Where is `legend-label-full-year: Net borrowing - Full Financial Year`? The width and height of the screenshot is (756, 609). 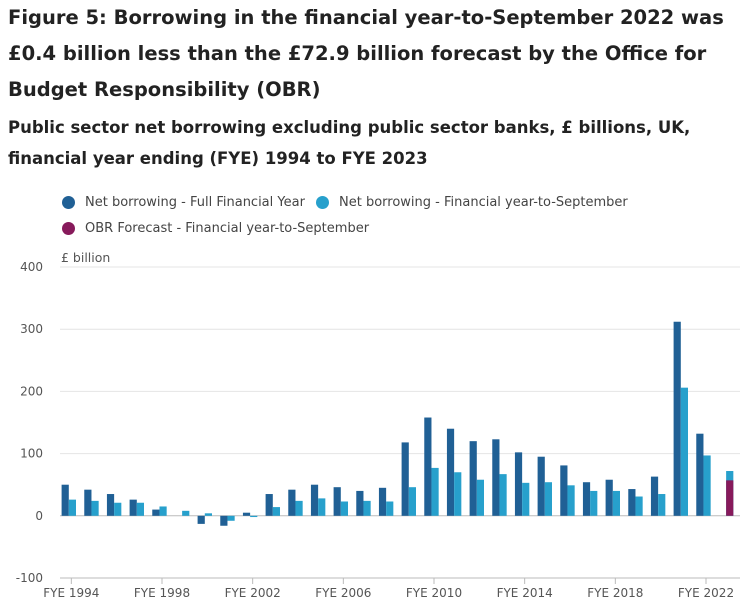
legend-label-full-year: Net borrowing - Full Financial Year is located at coordinates (195, 202).